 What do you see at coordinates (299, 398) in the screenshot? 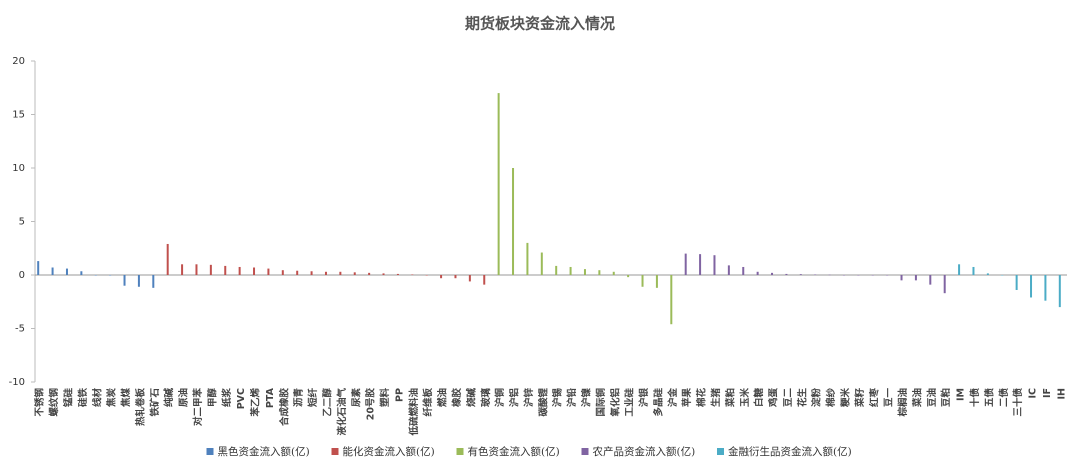
I see `x-tick-label: 沥青` at bounding box center [299, 398].